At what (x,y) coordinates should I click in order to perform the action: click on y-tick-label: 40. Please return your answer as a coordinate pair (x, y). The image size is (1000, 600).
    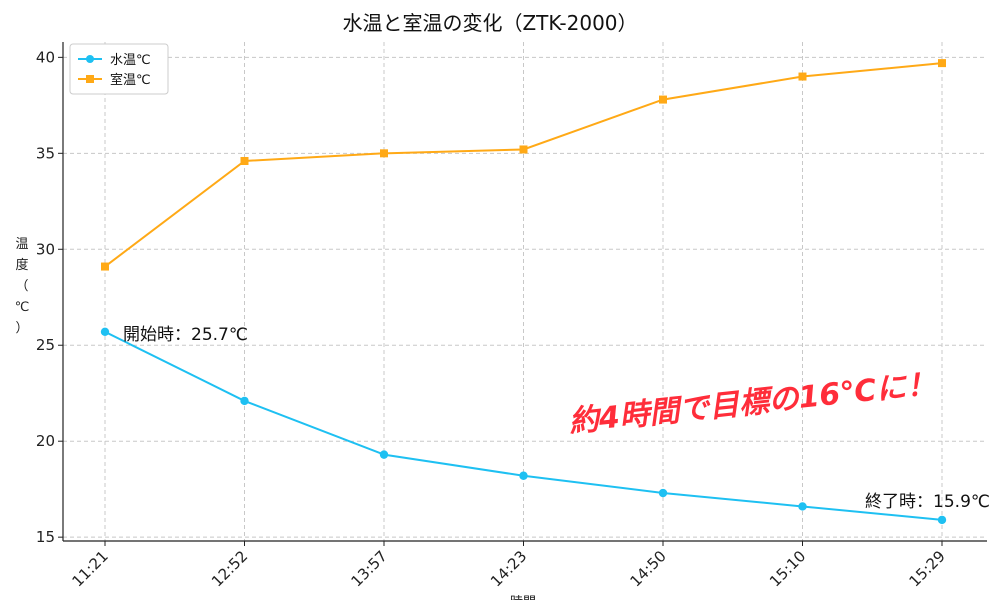
    Looking at the image, I should click on (45, 57).